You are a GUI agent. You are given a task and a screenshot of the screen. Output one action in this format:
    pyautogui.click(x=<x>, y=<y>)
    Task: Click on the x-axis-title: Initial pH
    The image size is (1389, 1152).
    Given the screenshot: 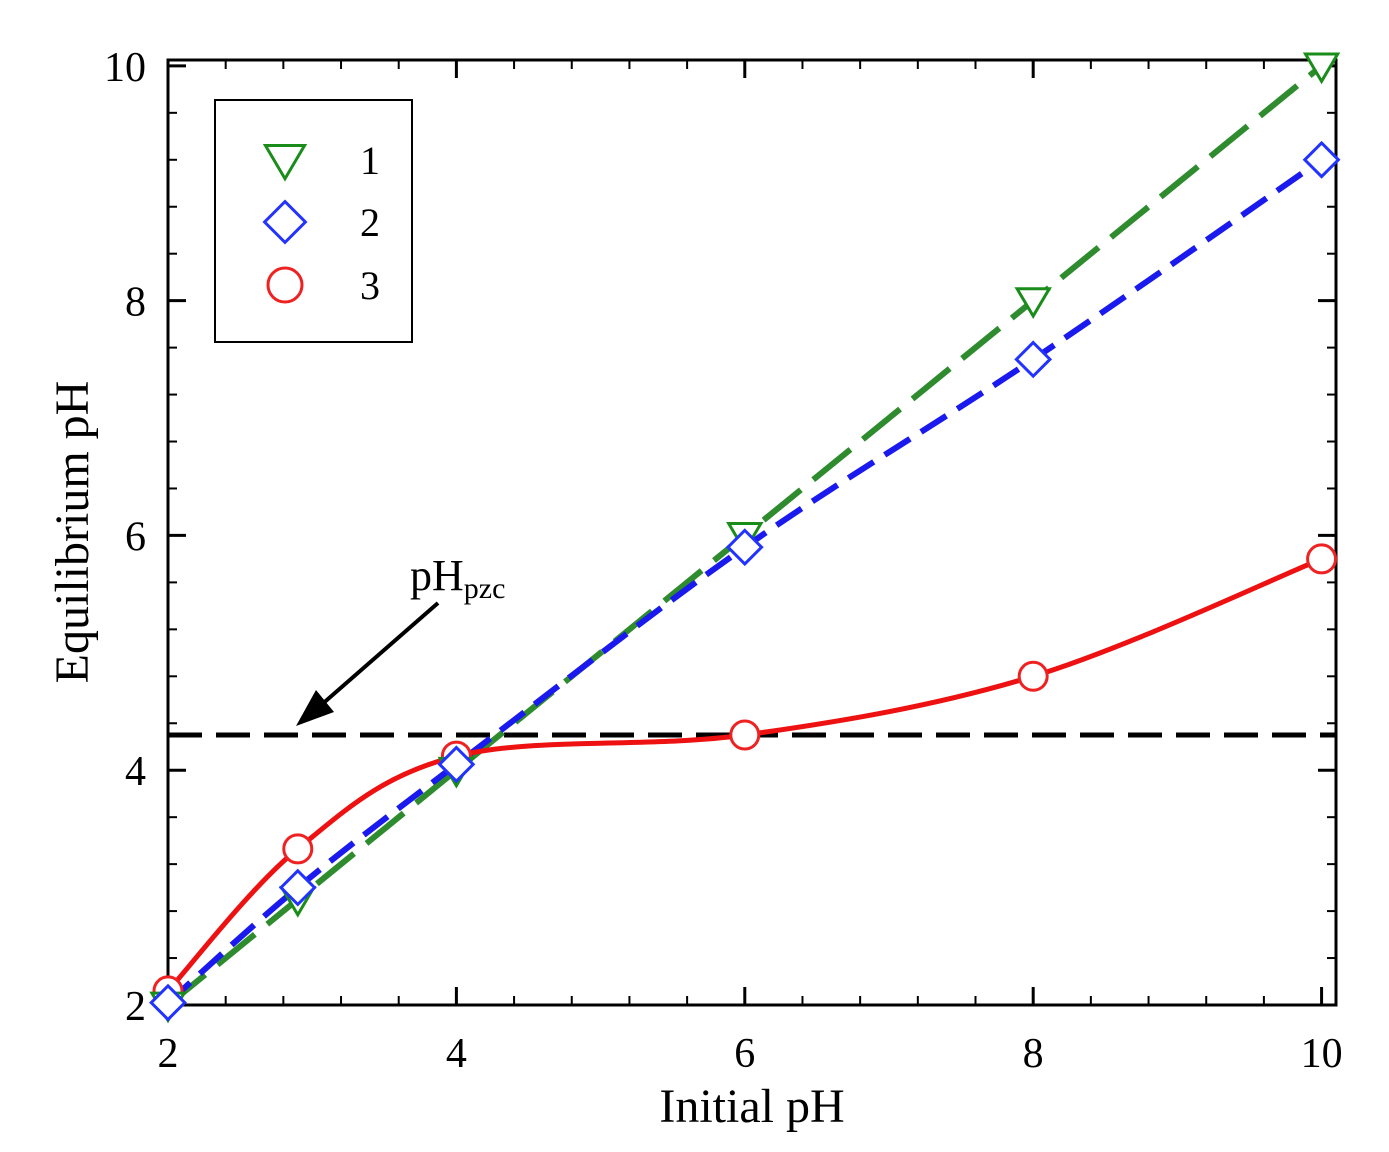 What is the action you would take?
    pyautogui.click(x=751, y=1106)
    